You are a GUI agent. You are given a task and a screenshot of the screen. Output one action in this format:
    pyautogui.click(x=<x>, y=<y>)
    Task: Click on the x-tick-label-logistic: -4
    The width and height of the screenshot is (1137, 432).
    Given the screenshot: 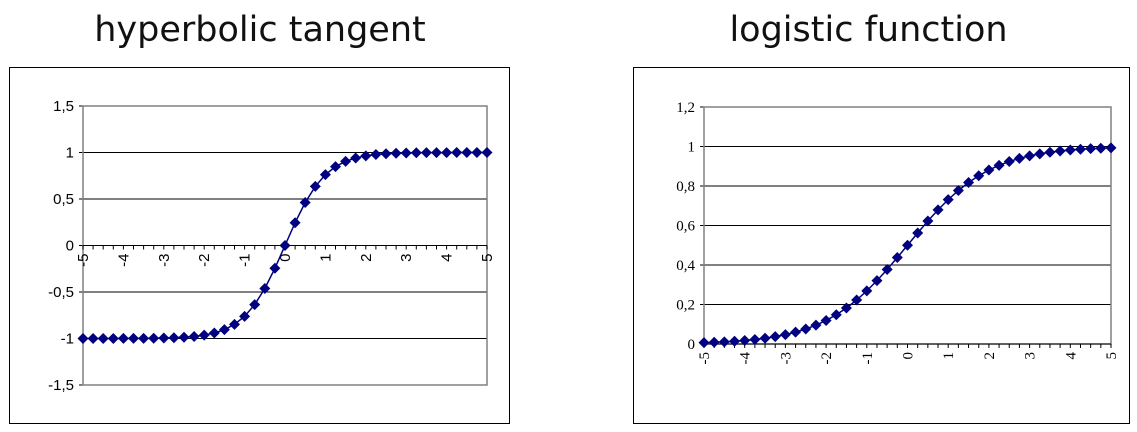 What is the action you would take?
    pyautogui.click(x=746, y=358)
    